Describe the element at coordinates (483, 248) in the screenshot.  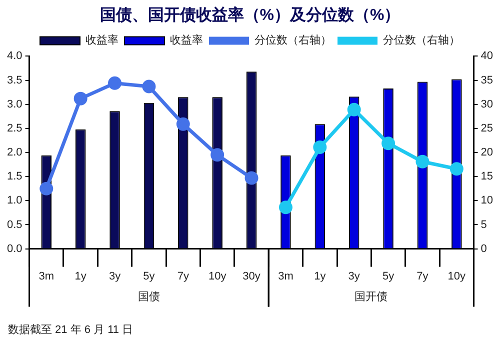
I see `y2-tick-label: 0` at that location.